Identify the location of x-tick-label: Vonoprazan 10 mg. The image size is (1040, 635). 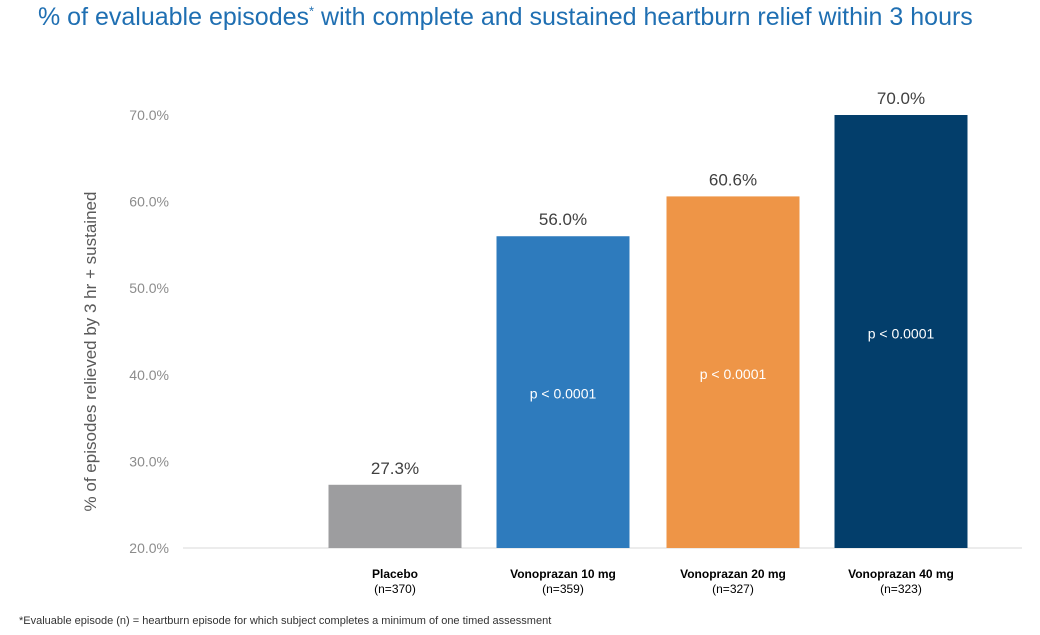
(563, 574).